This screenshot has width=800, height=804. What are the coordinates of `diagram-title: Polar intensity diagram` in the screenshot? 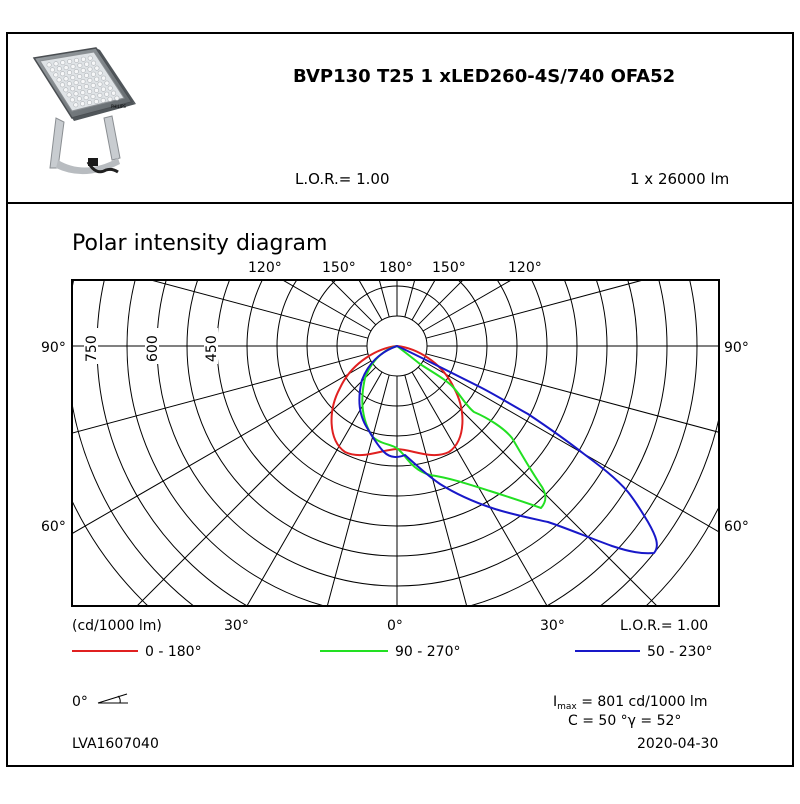 It's located at (199, 243).